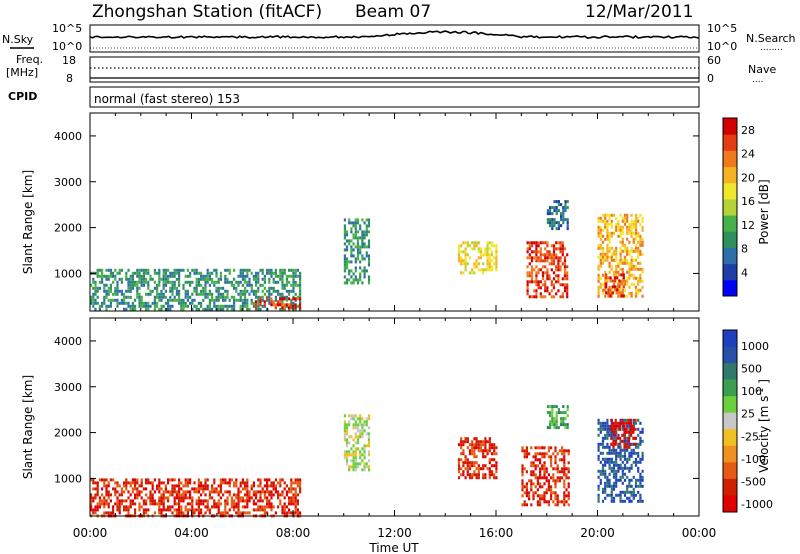 Image resolution: width=800 pixels, height=554 pixels. I want to click on cpid-text: normal (fast stereo) 153, so click(167, 99).